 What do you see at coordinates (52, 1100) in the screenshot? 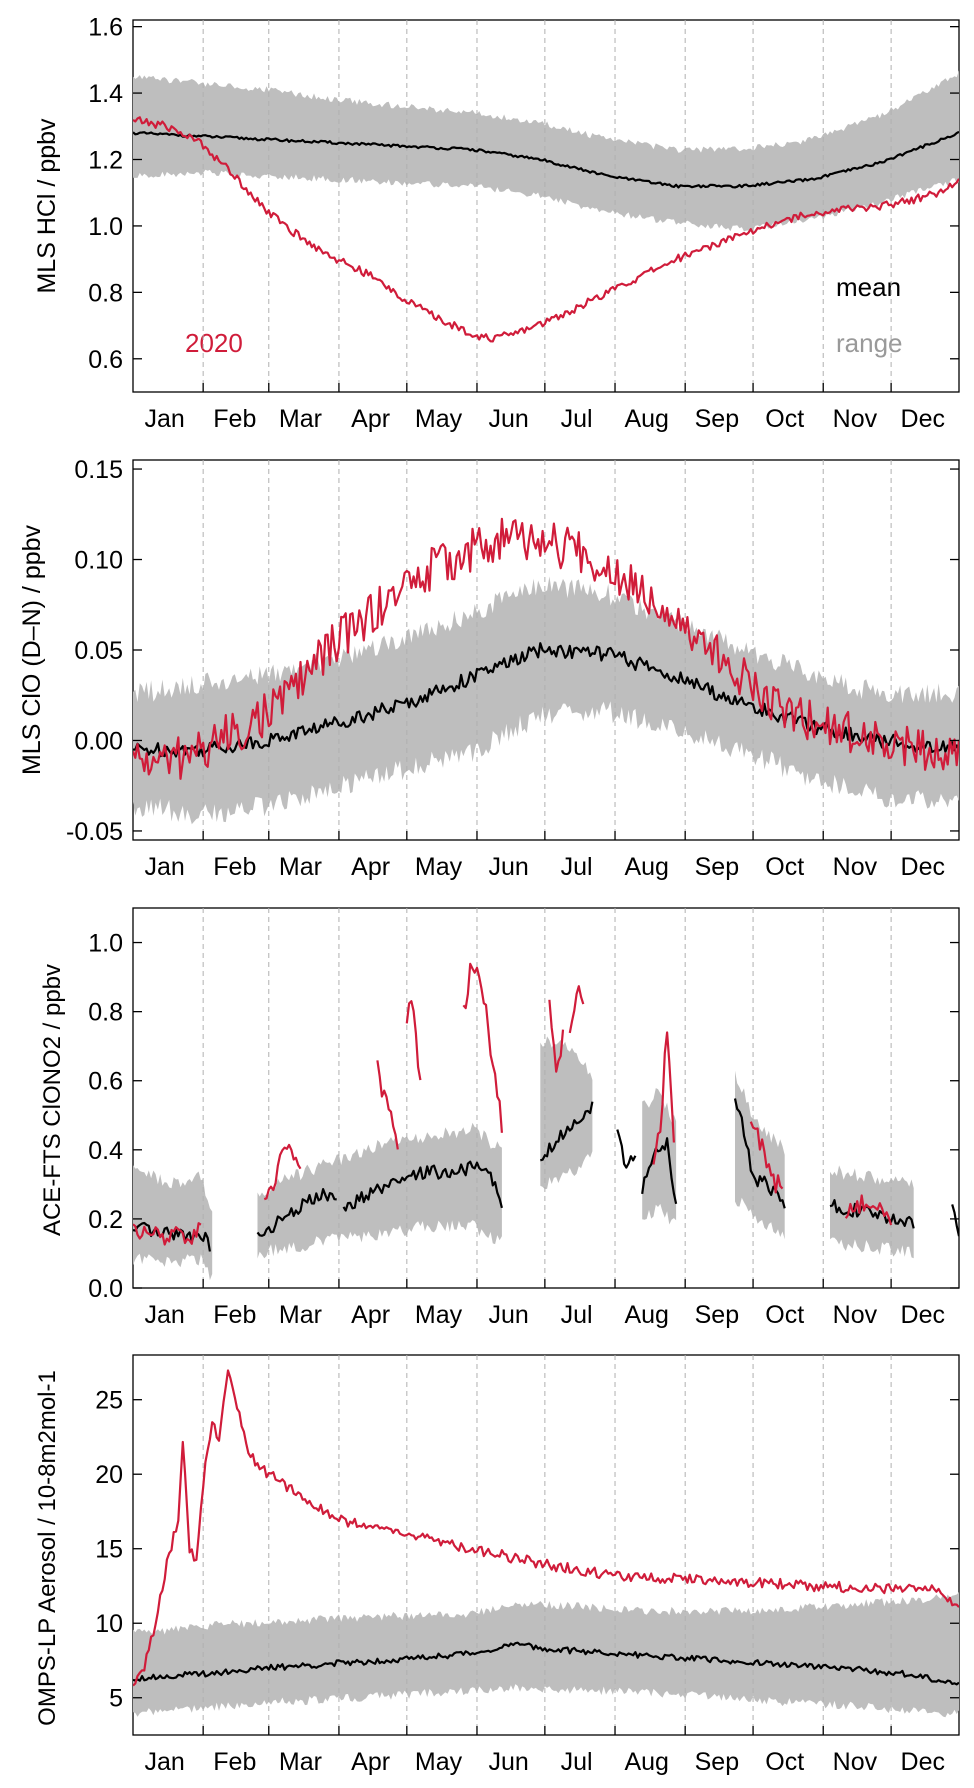
I see `y-axis-label: ACE-FTS ClONO2 / ppbv` at bounding box center [52, 1100].